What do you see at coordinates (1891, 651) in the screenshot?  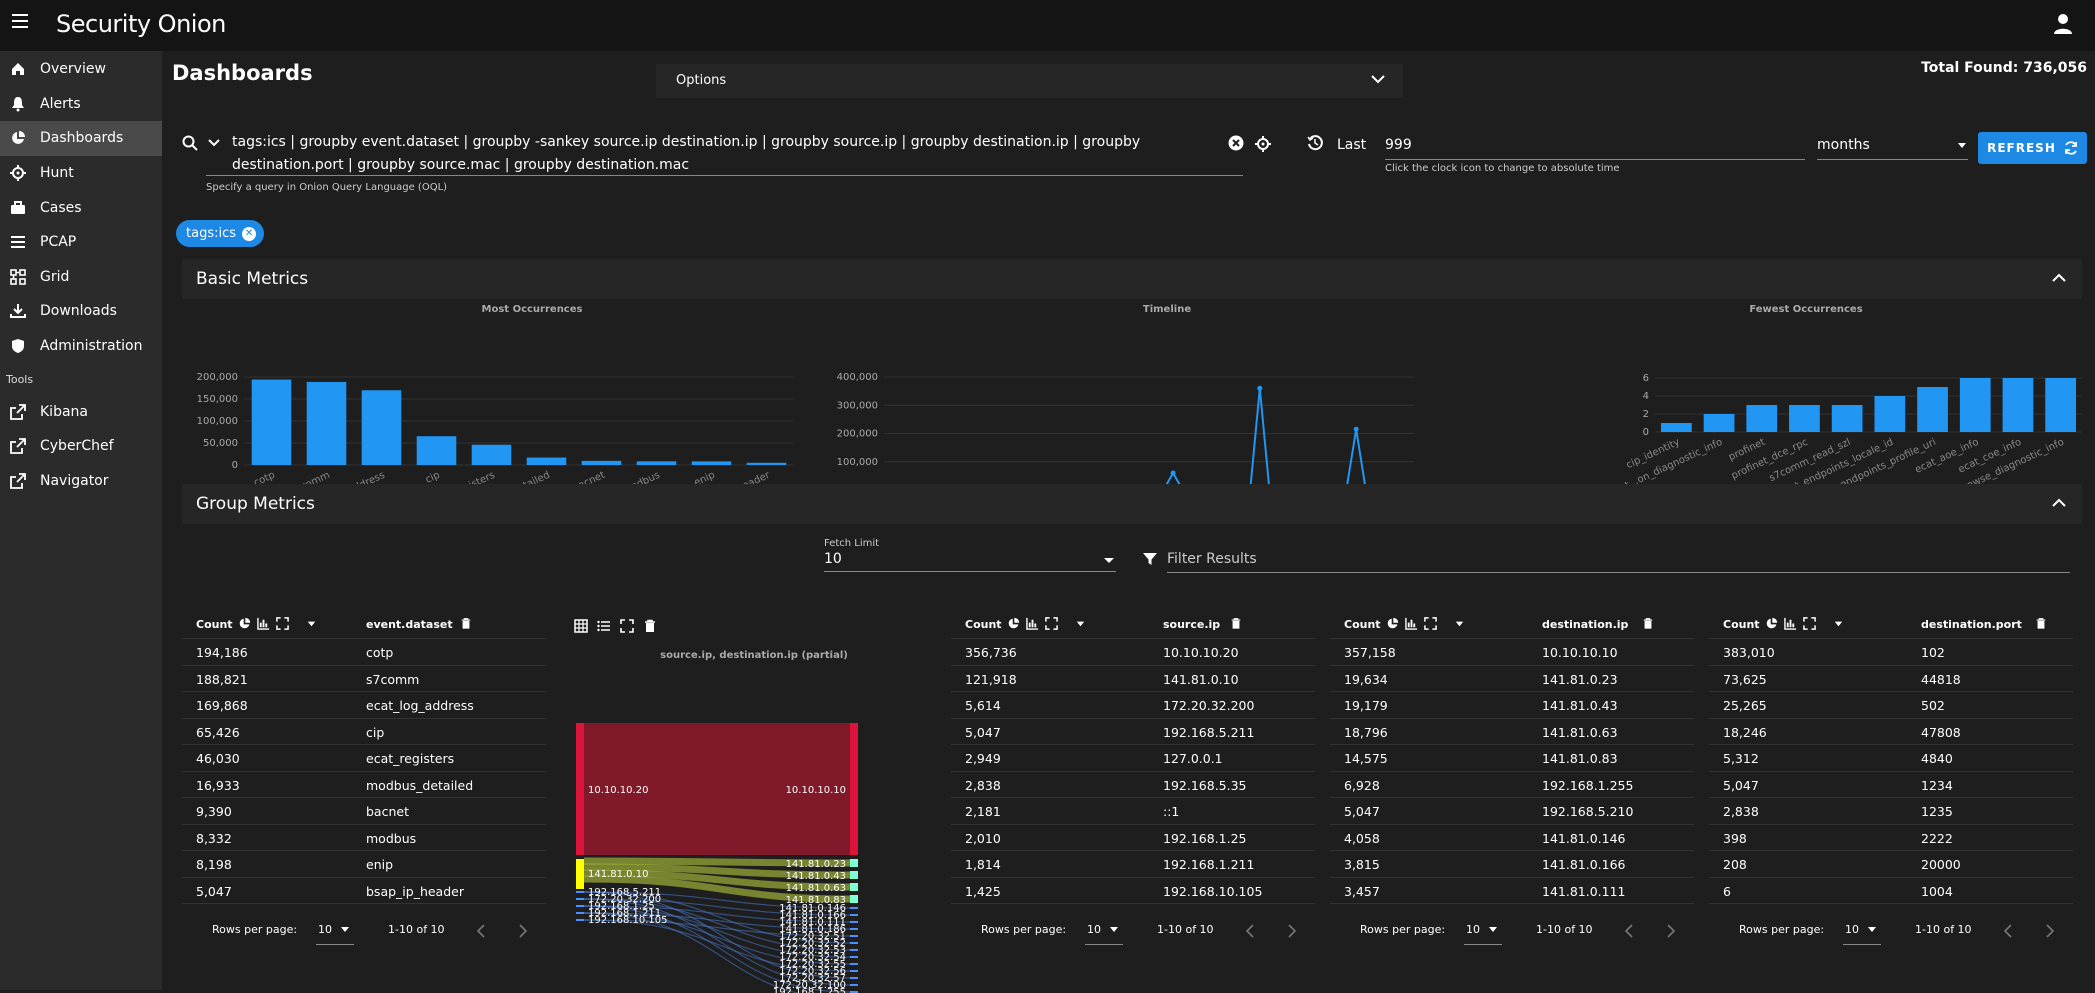 I see `table-row: 383,010 102` at bounding box center [1891, 651].